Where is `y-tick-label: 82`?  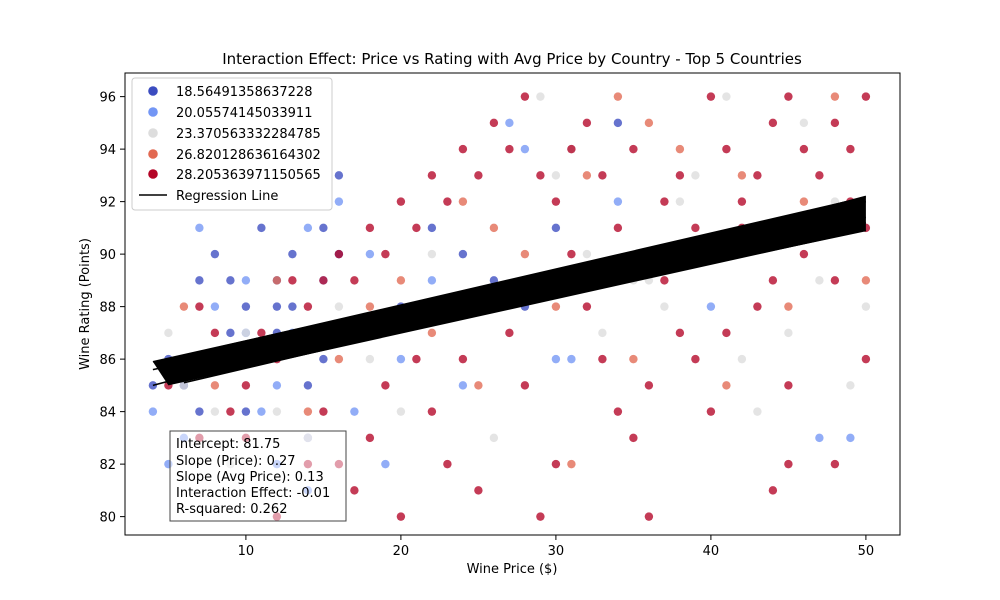
y-tick-label: 82 is located at coordinates (107, 465).